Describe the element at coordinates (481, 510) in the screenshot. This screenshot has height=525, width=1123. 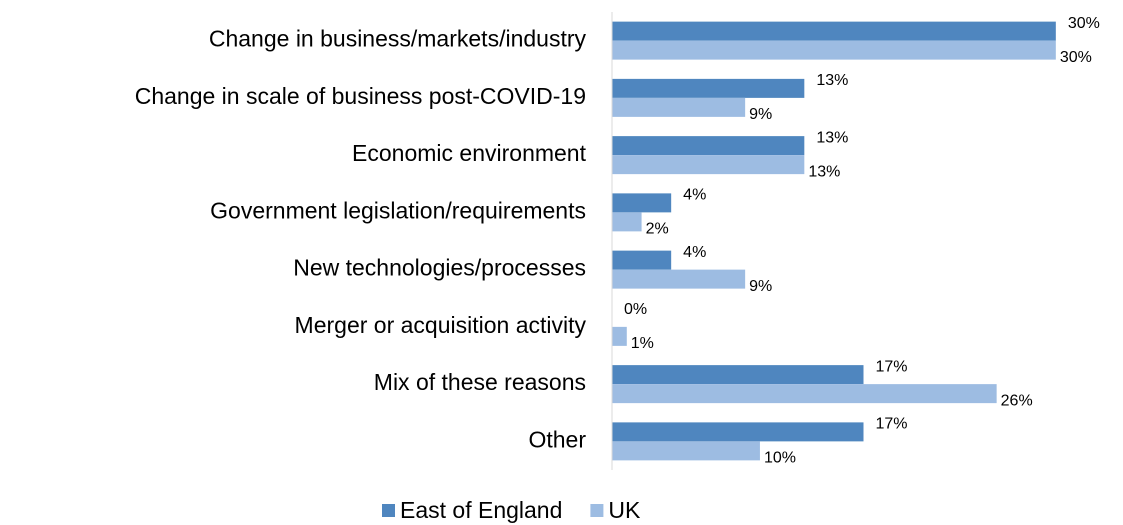
I see `legend-label: East of England` at that location.